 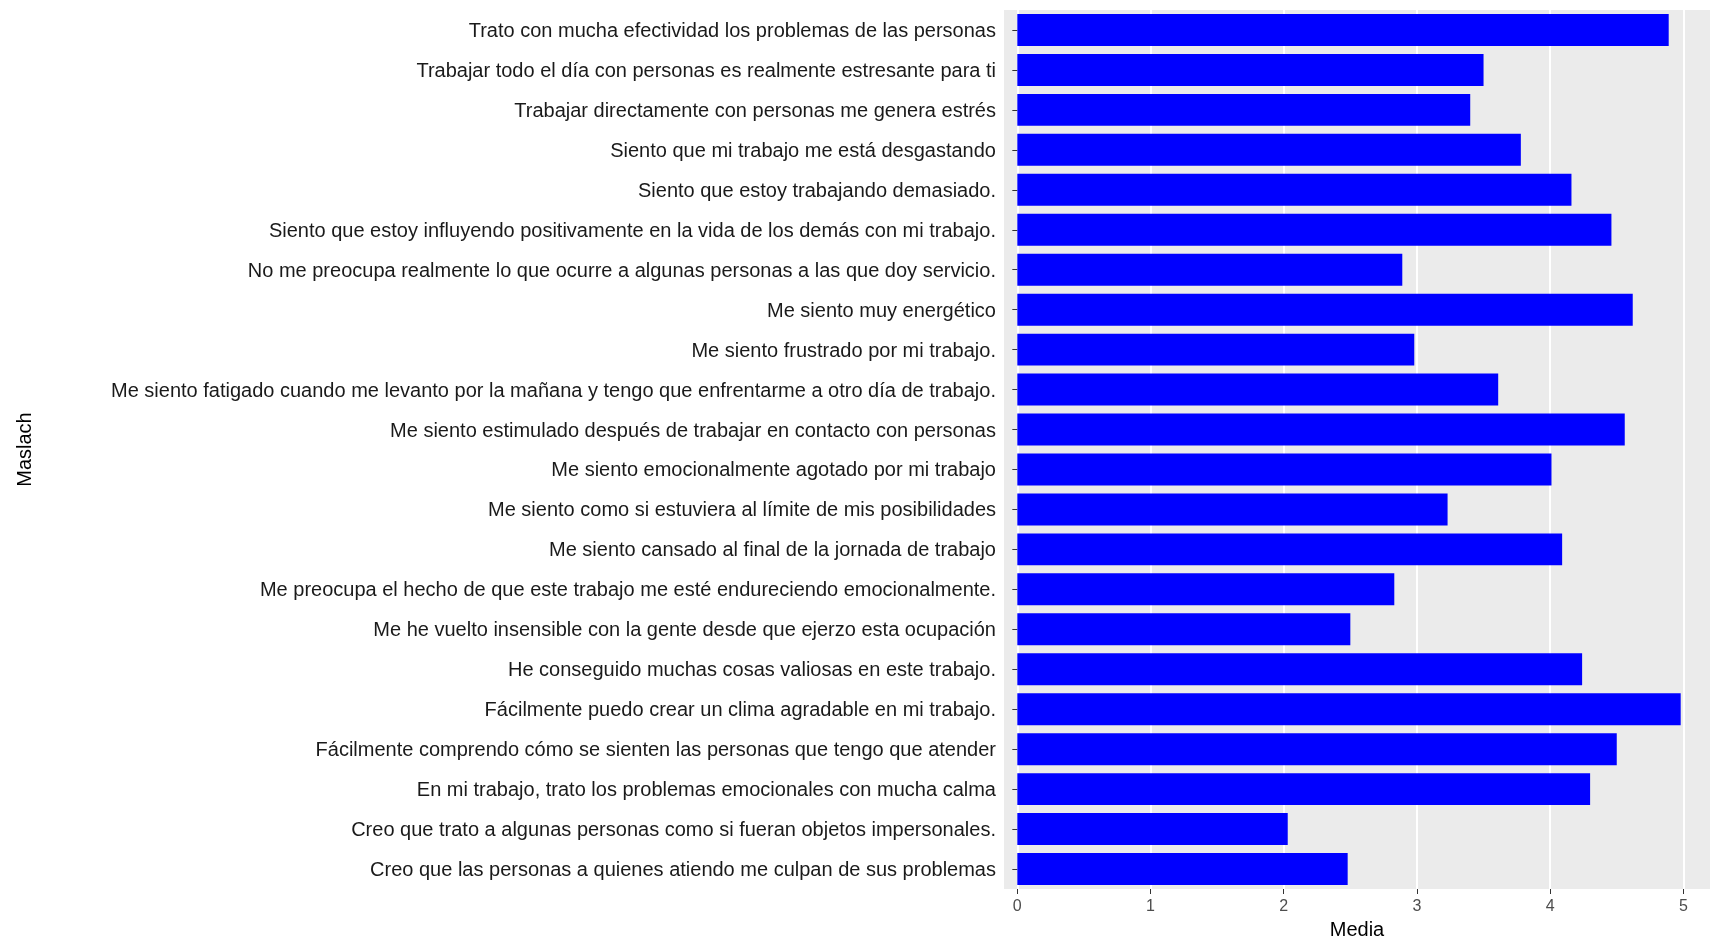 I want to click on y-tick-label: Fácilmente comprendo cómo se sienten las personas que tengo que atender, so click(x=656, y=749).